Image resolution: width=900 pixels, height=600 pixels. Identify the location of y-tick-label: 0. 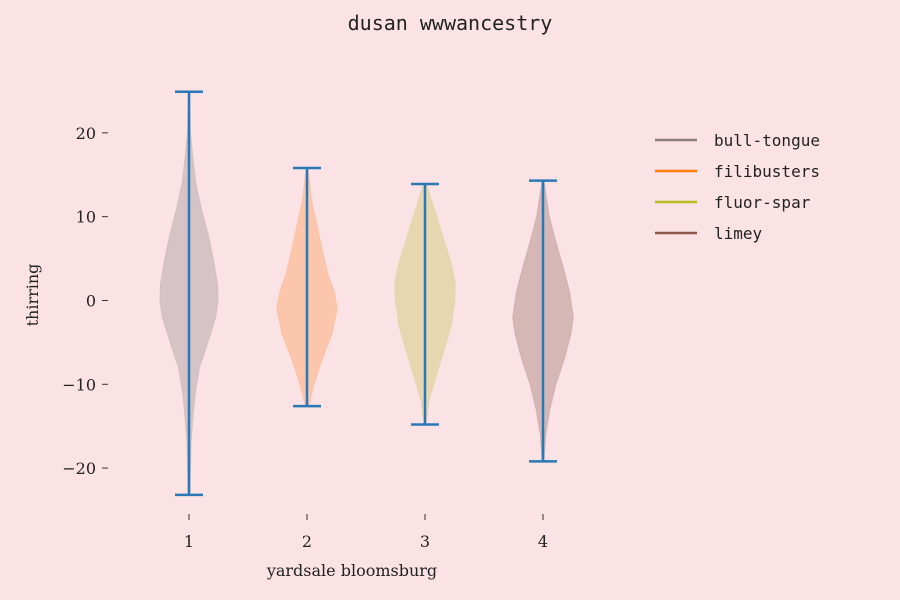
(91, 300).